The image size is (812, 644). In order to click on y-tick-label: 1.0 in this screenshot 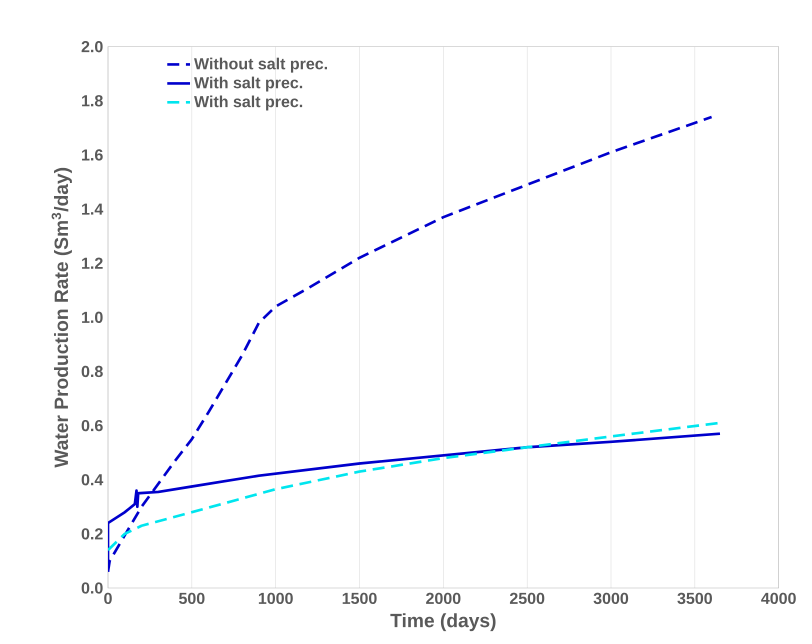, I will do `click(92, 317)`.